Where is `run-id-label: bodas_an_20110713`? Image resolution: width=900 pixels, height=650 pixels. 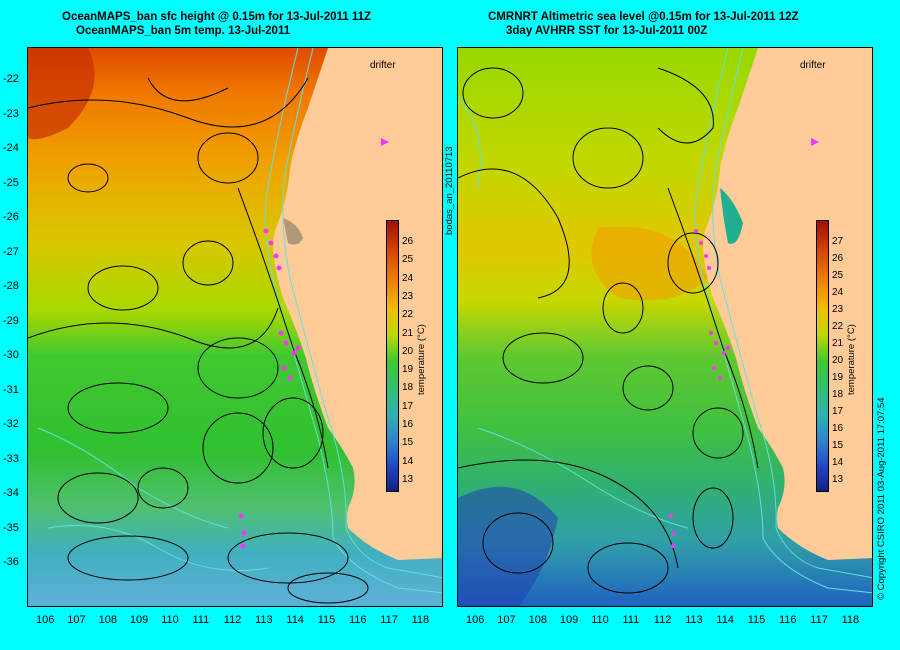
run-id-label: bodas_an_20110713 is located at coordinates (449, 190).